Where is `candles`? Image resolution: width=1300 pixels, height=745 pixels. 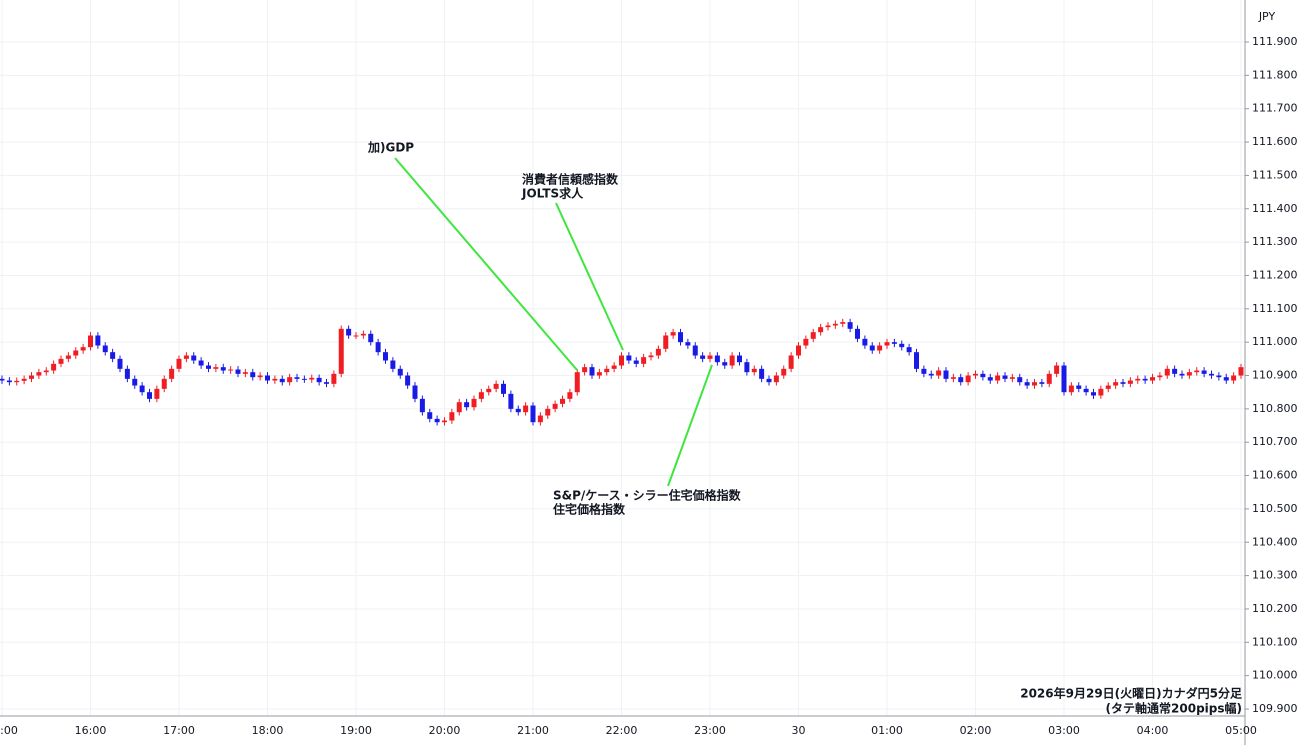 candles is located at coordinates (622, 372).